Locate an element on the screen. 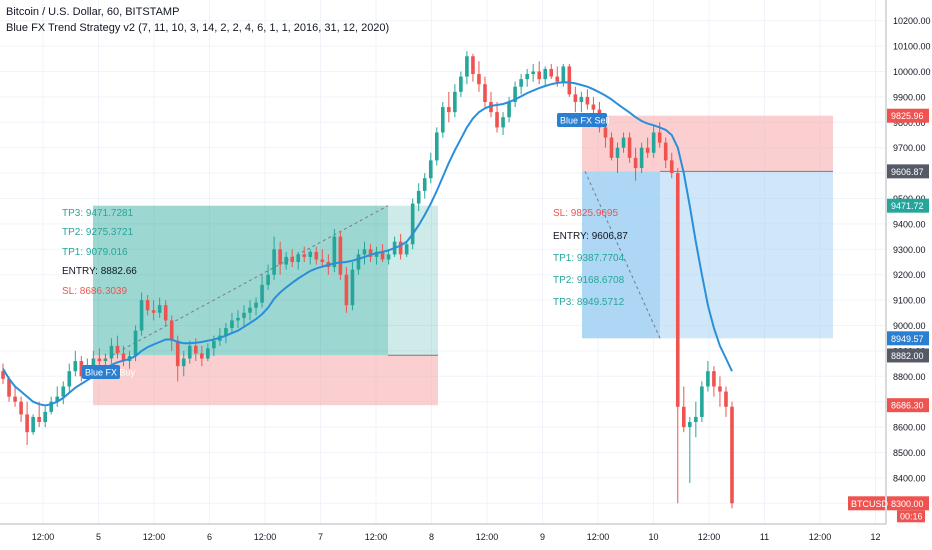 Image resolution: width=932 pixels, height=550 pixels. symbol-tag is located at coordinates (866, 503).